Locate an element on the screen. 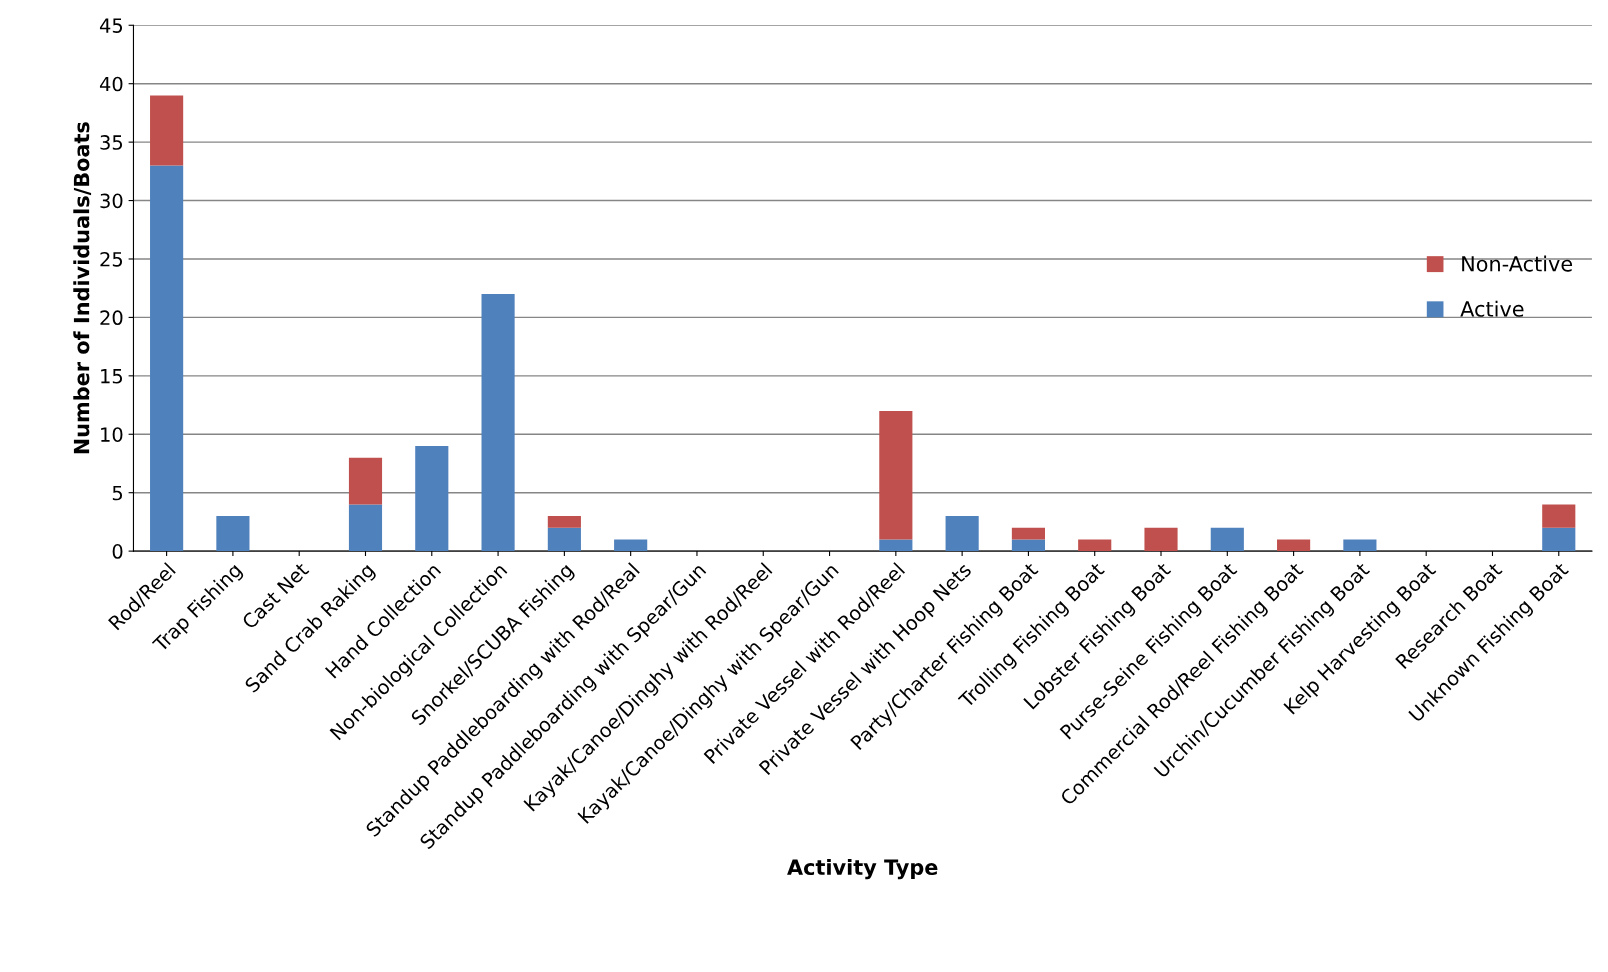  y-tick-label: 40 is located at coordinates (111, 84).